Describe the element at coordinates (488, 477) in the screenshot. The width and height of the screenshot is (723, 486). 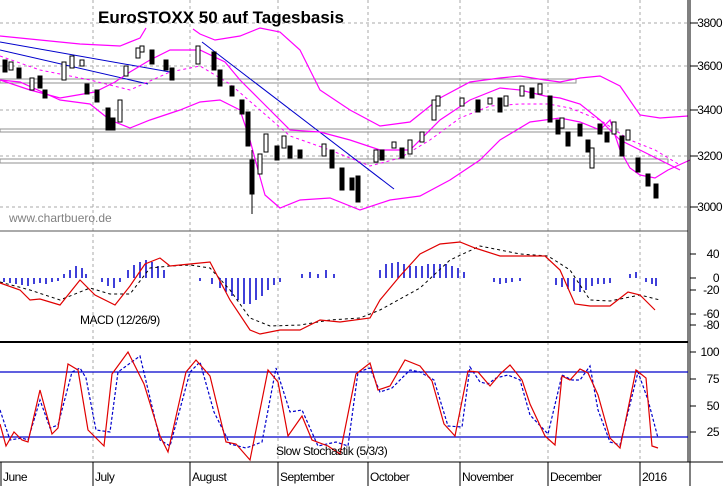
I see `x-label-november: November` at that location.